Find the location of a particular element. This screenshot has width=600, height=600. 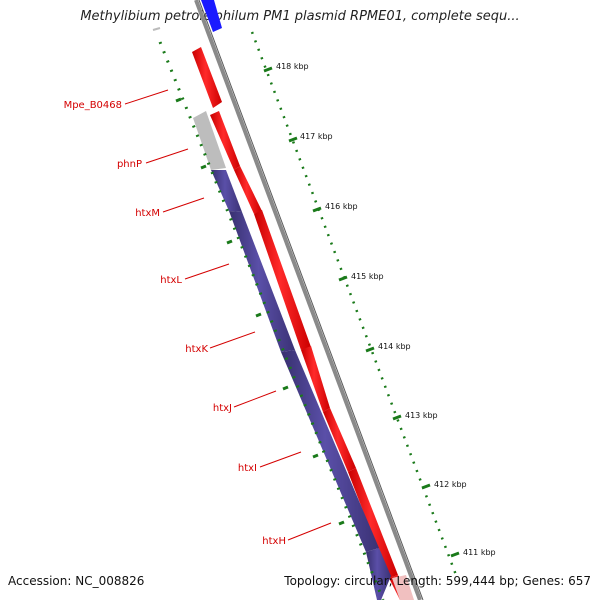

inner-backbone-fragment is located at coordinates (156, 29).